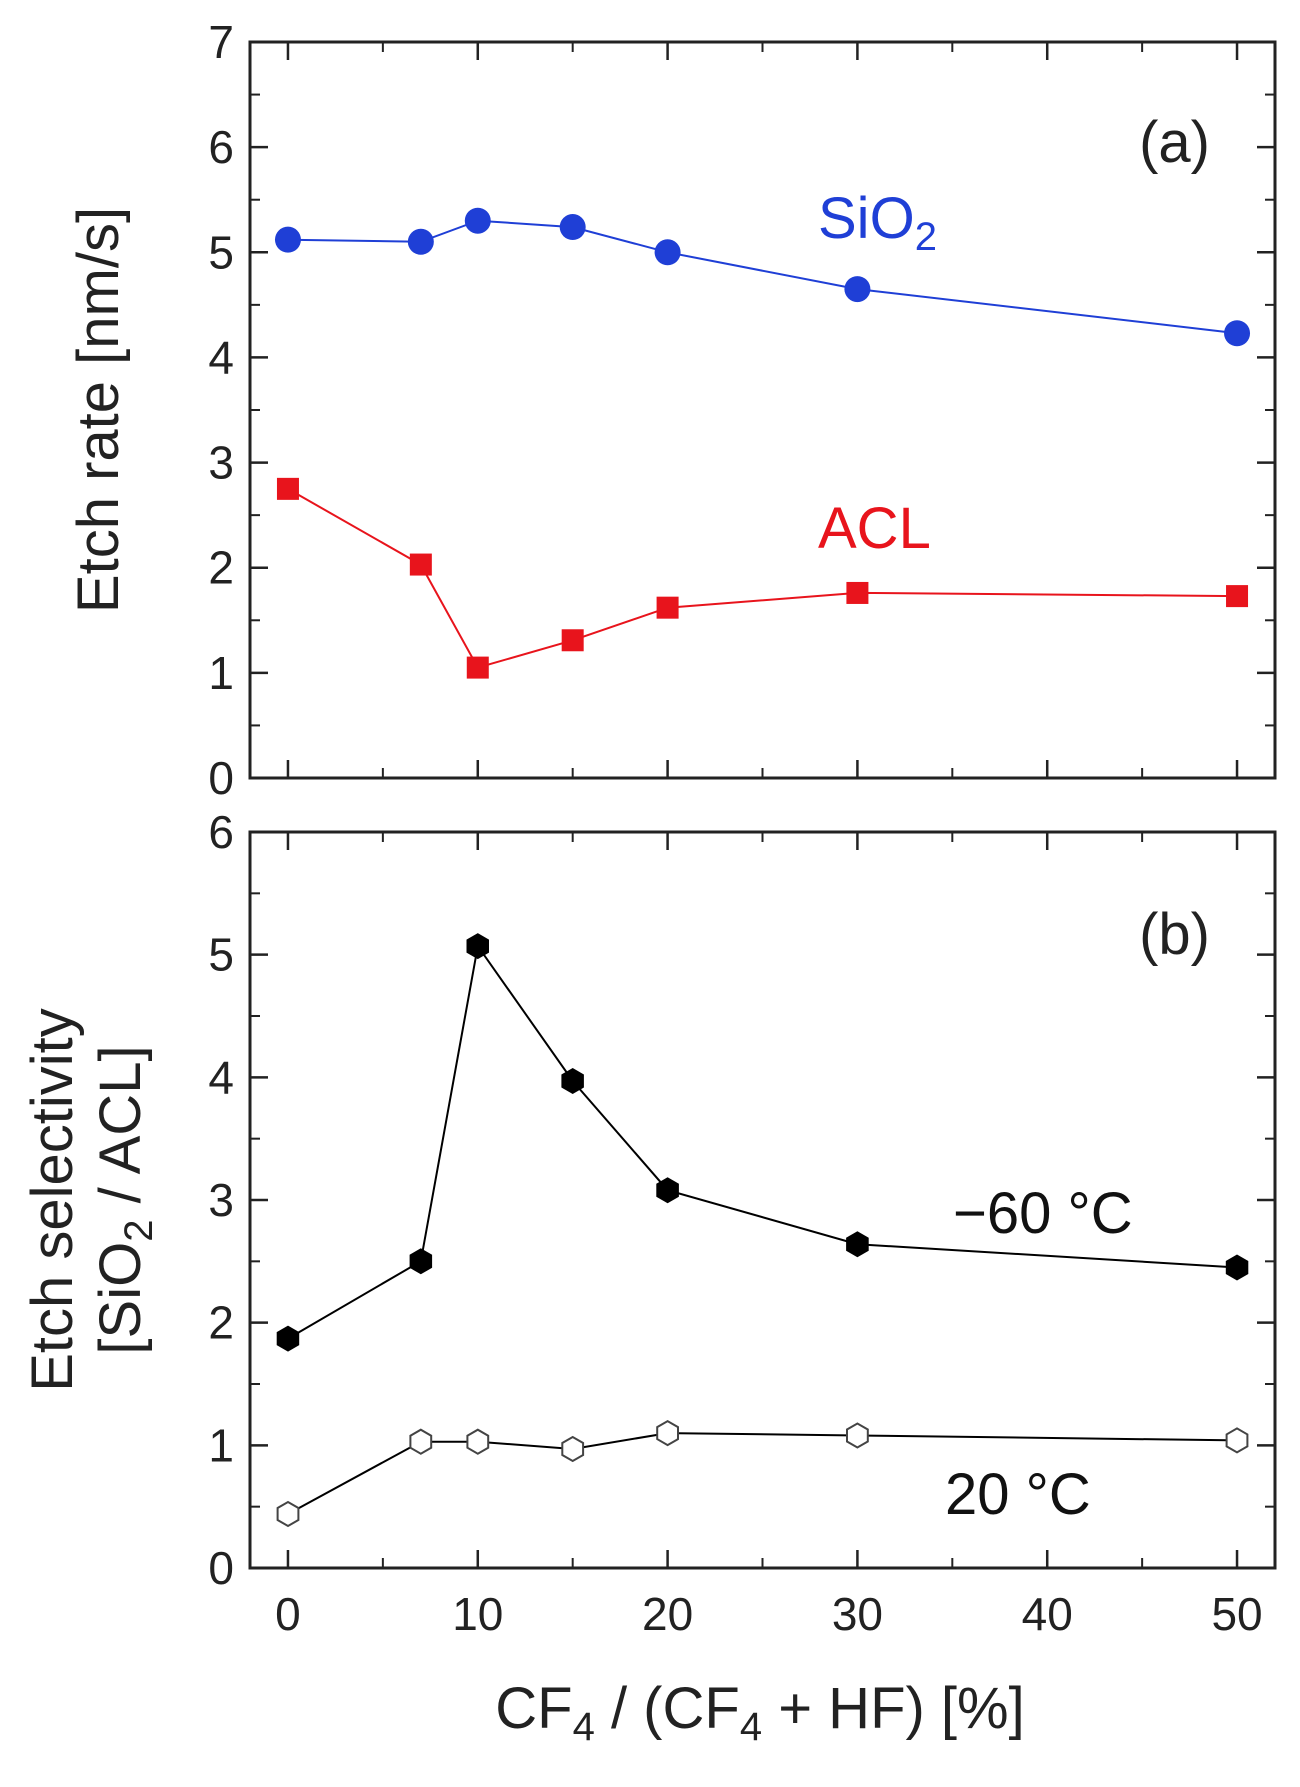 Image resolution: width=1300 pixels, height=1787 pixels. What do you see at coordinates (52, 1200) in the screenshot?
I see `panel-b-y-axis-title-line1: Etch selectivity` at bounding box center [52, 1200].